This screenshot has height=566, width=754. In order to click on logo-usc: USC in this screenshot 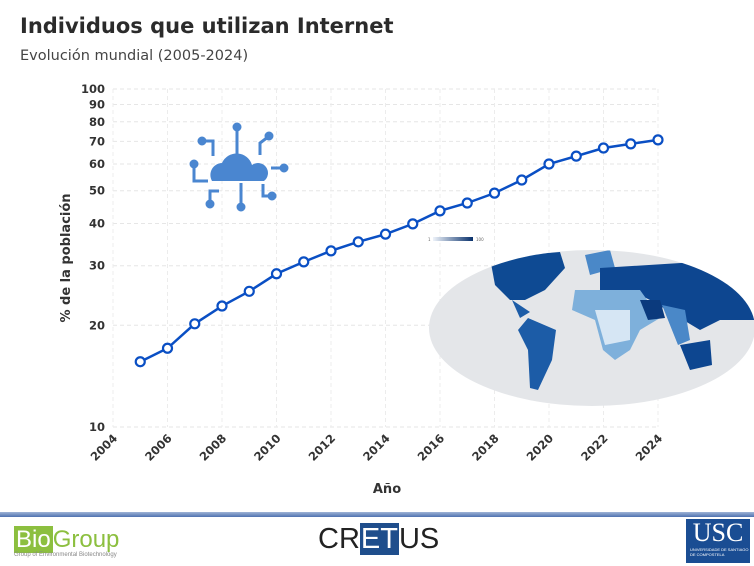, I will do `click(718, 532)`.